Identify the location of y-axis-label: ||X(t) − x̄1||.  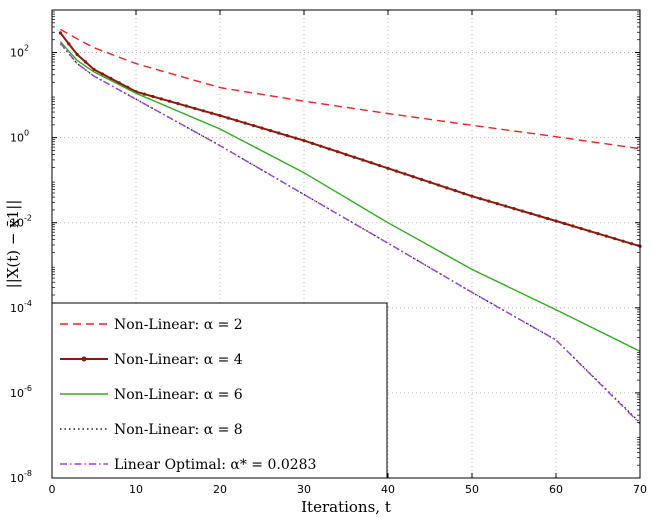
(13, 244).